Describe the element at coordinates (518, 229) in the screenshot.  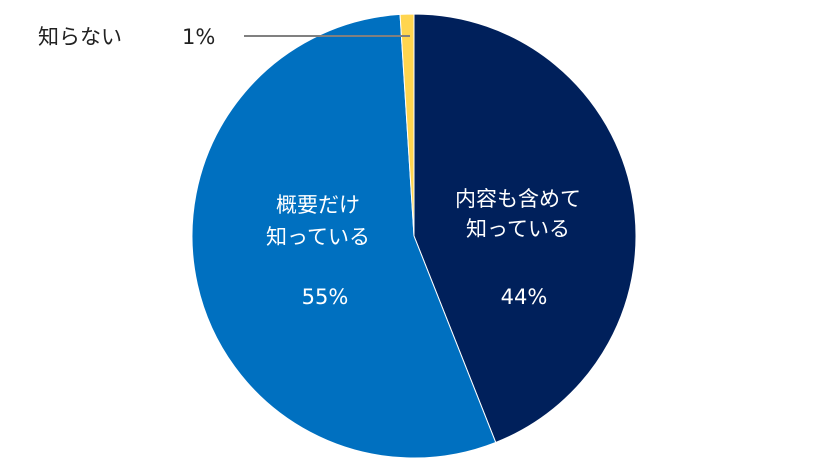
I see `slice-label-line-0-1: 知っている` at that location.